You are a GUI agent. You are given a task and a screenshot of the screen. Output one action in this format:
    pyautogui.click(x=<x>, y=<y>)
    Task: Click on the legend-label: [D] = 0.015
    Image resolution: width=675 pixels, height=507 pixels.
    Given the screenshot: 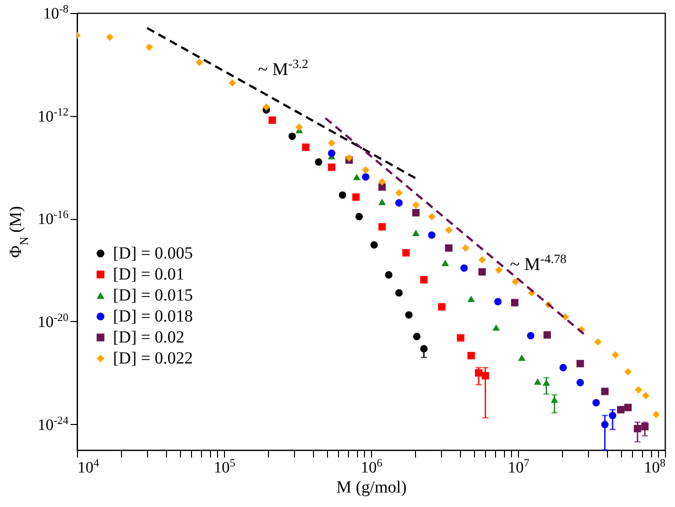 What is the action you would take?
    pyautogui.click(x=153, y=295)
    